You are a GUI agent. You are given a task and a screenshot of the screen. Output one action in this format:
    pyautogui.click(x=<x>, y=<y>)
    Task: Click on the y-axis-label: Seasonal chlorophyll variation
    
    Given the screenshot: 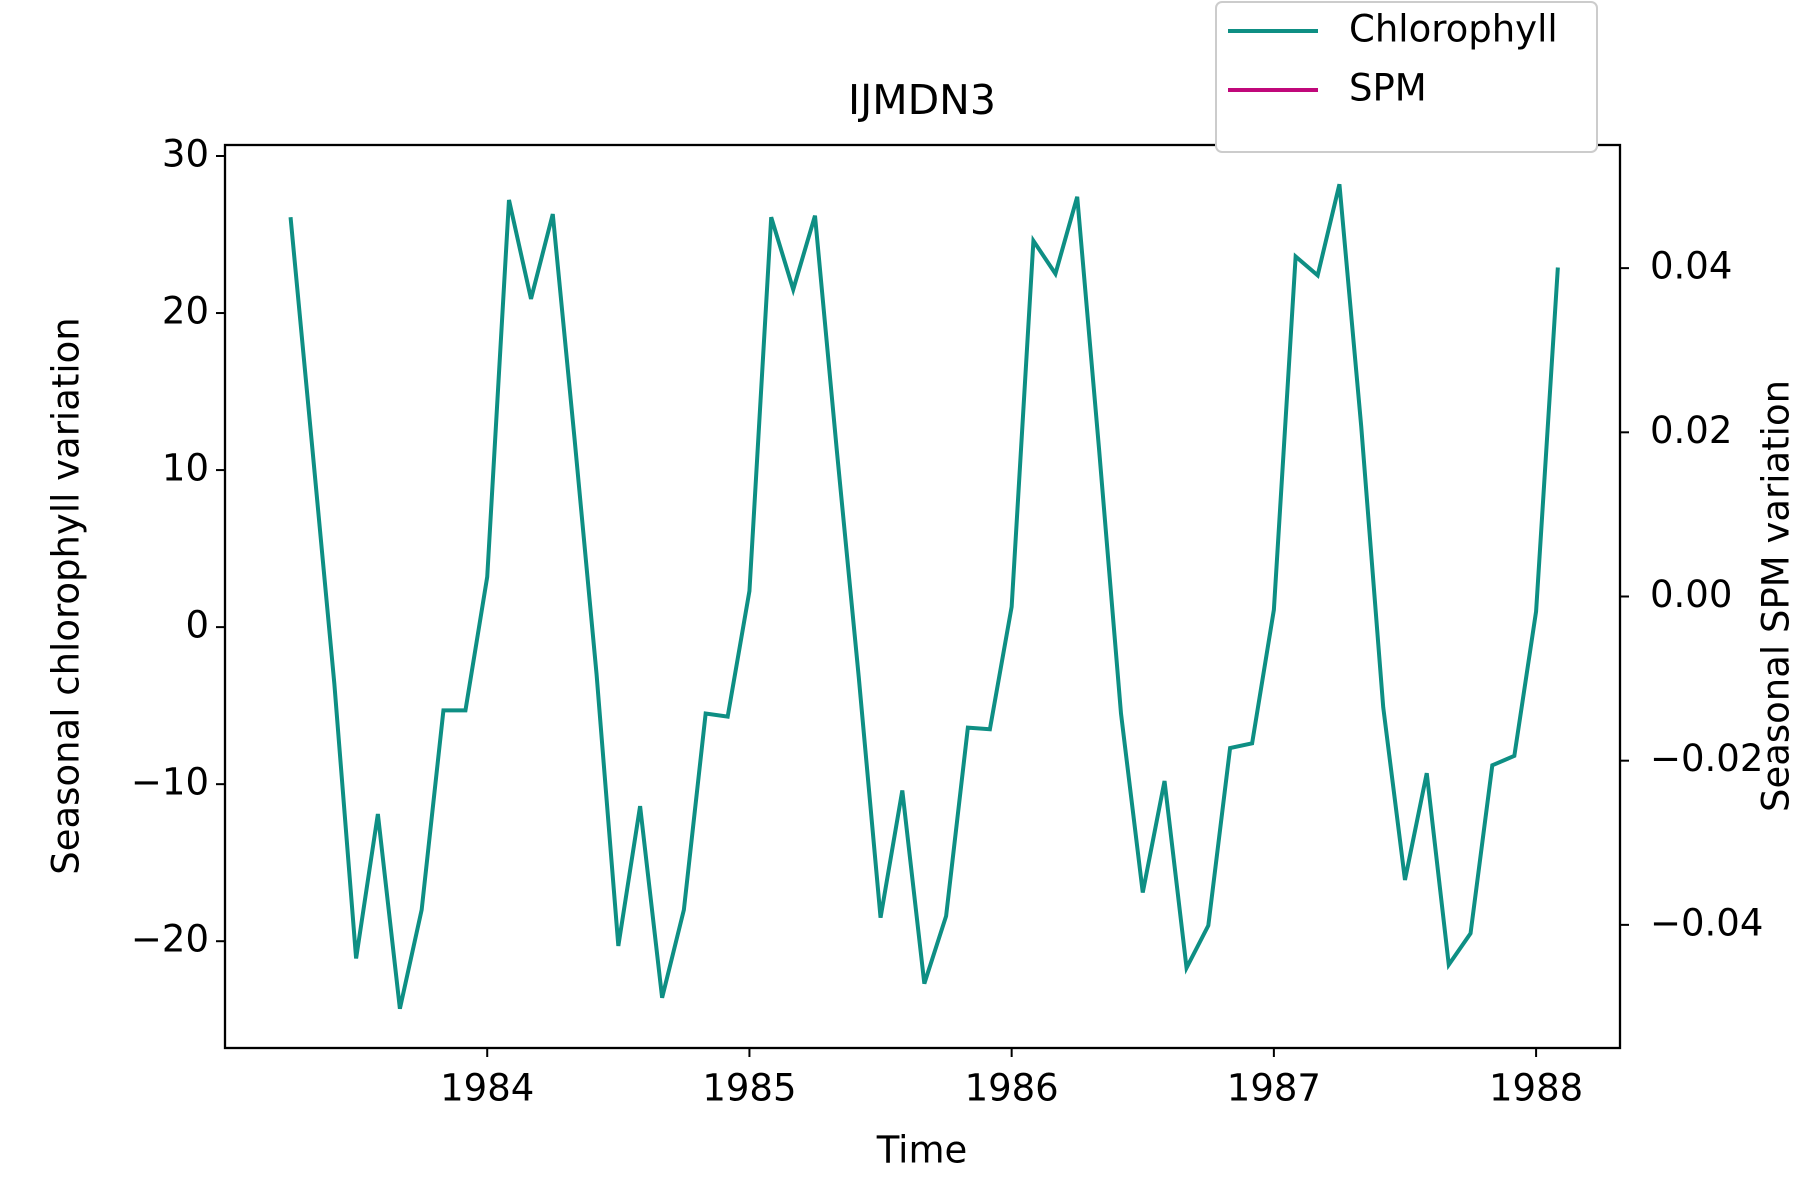 What is the action you would take?
    pyautogui.click(x=66, y=596)
    